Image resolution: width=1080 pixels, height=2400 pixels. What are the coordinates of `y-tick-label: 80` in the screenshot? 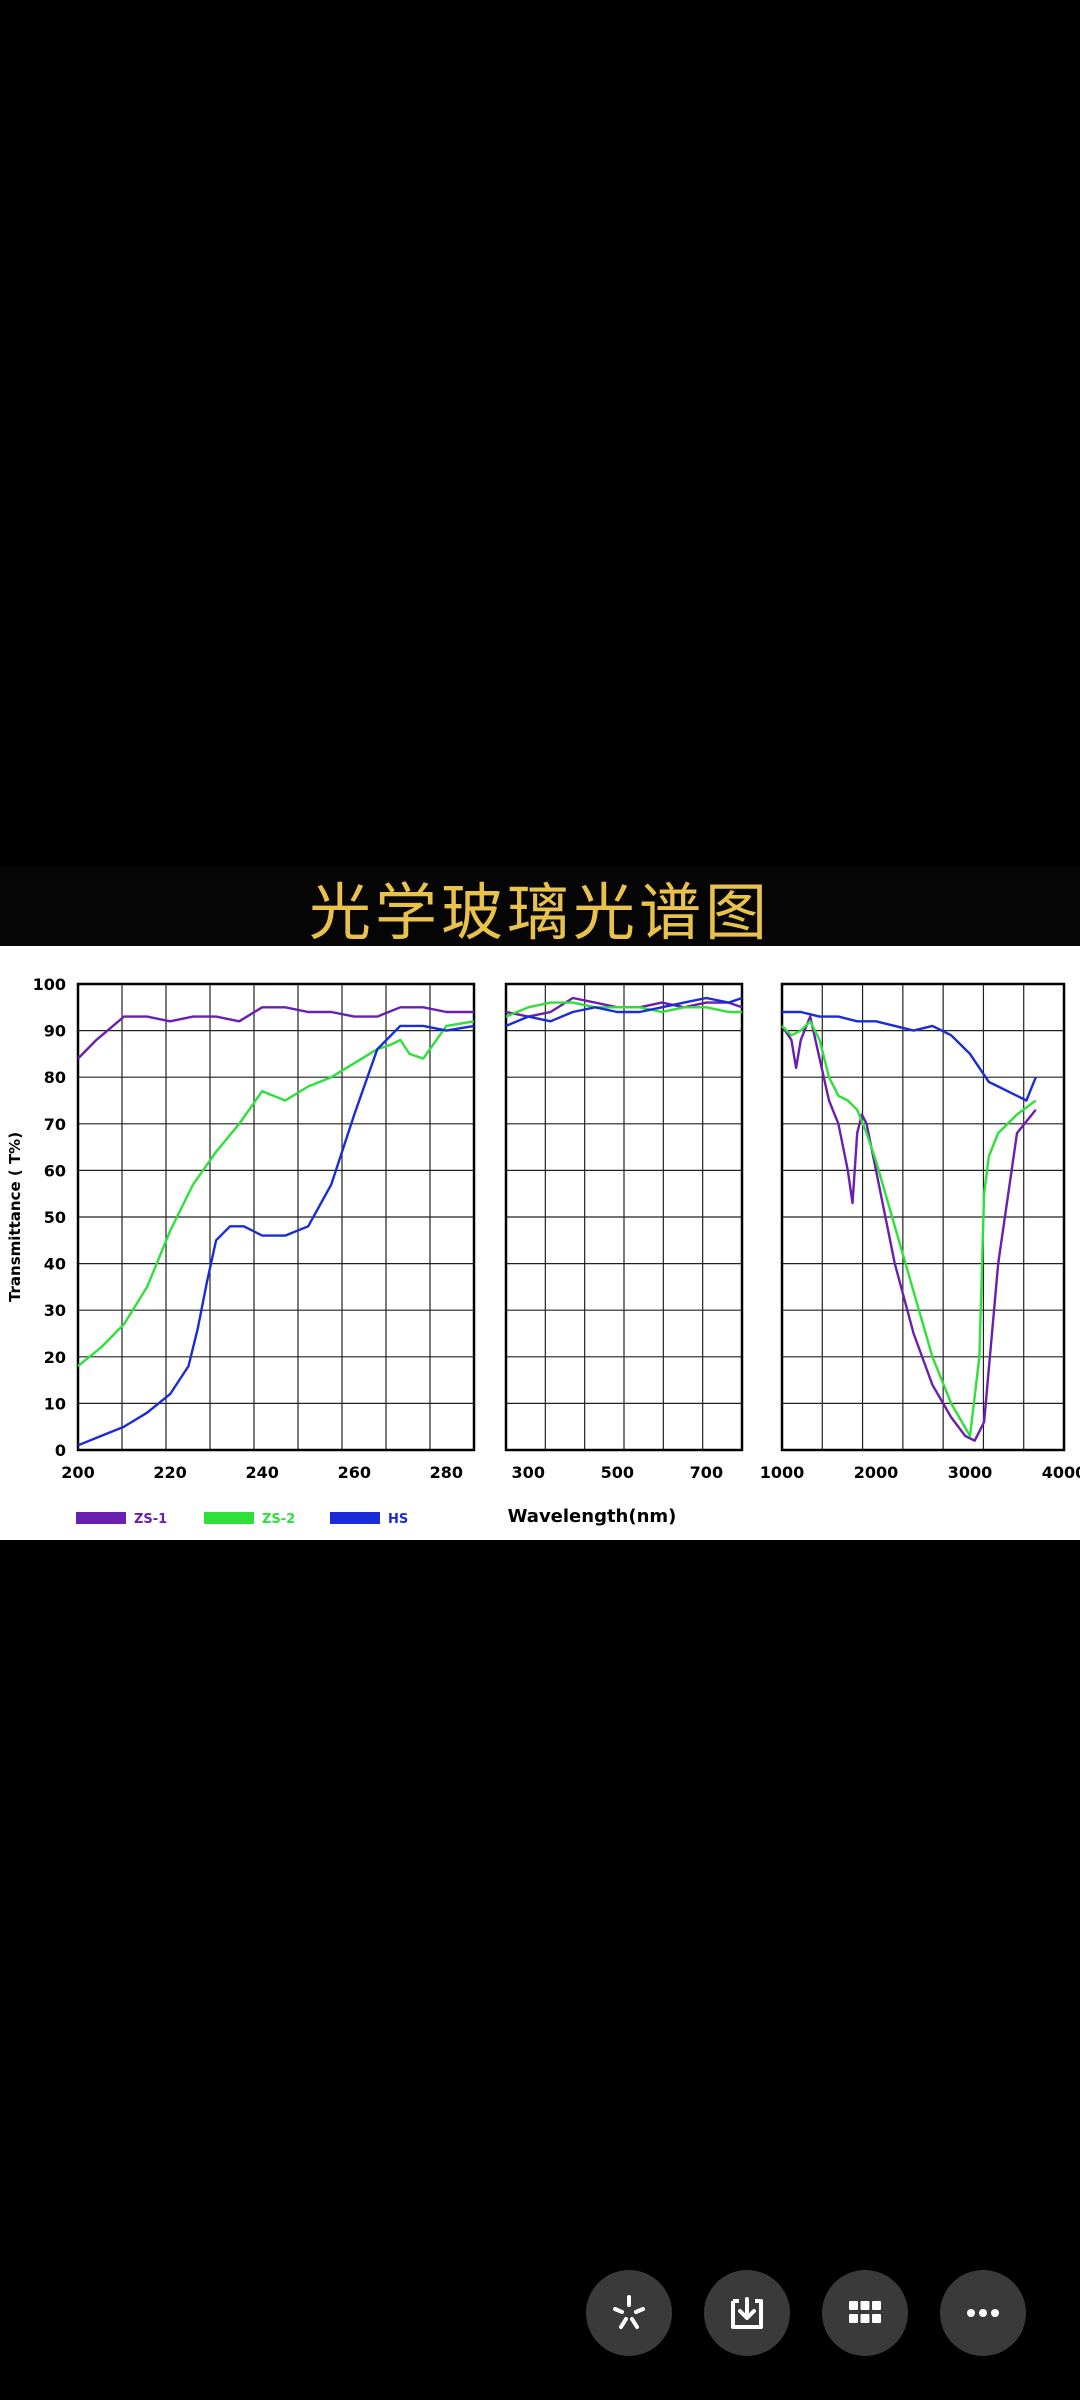 It's located at (55, 1077).